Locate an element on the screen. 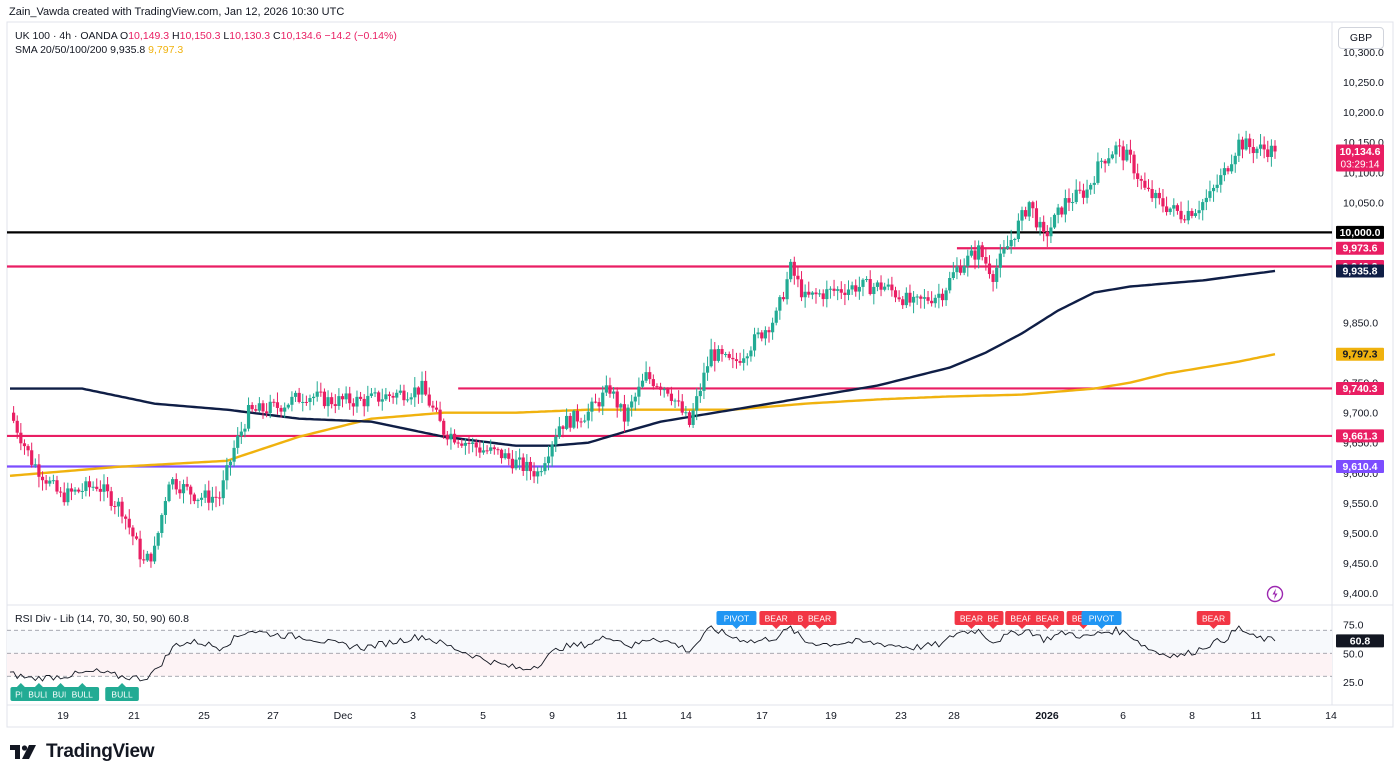 The image size is (1400, 778). last-price-bg is located at coordinates (1360, 158).